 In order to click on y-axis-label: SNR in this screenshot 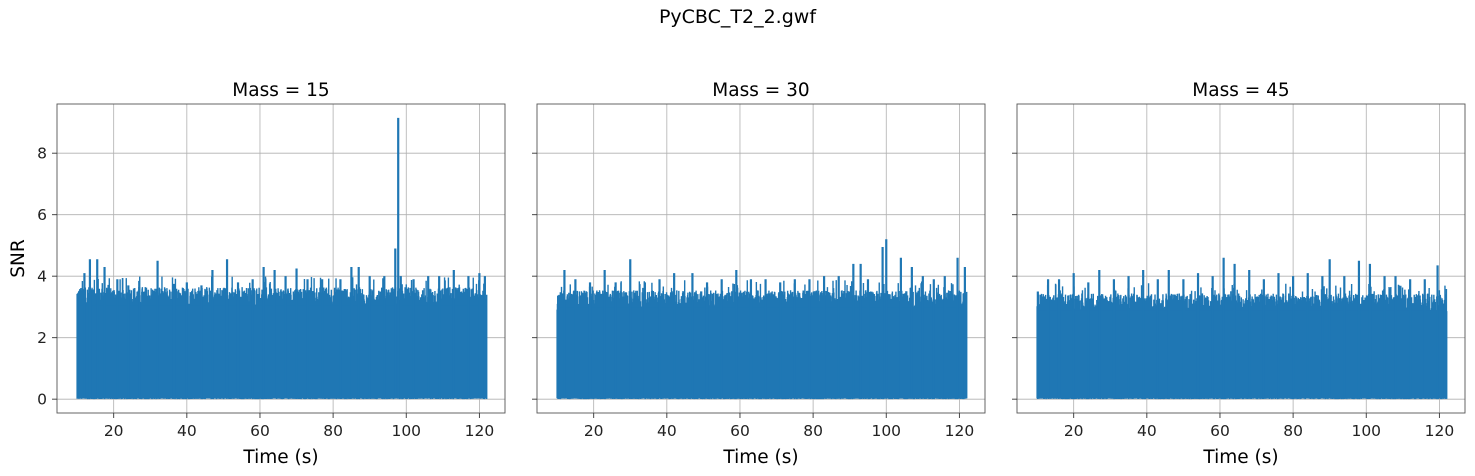, I will do `click(18, 258)`.